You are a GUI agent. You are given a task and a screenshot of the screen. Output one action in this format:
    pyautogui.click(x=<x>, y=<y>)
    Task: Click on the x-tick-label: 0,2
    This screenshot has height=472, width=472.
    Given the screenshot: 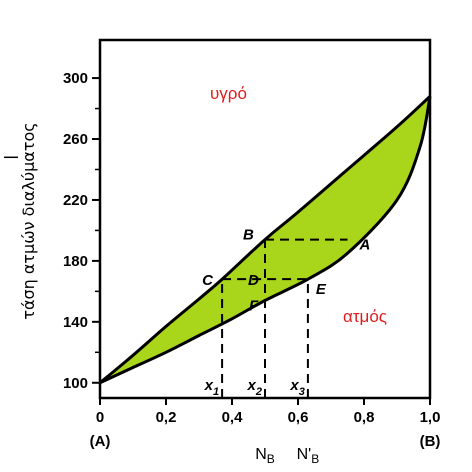 What is the action you would take?
    pyautogui.click(x=166, y=417)
    